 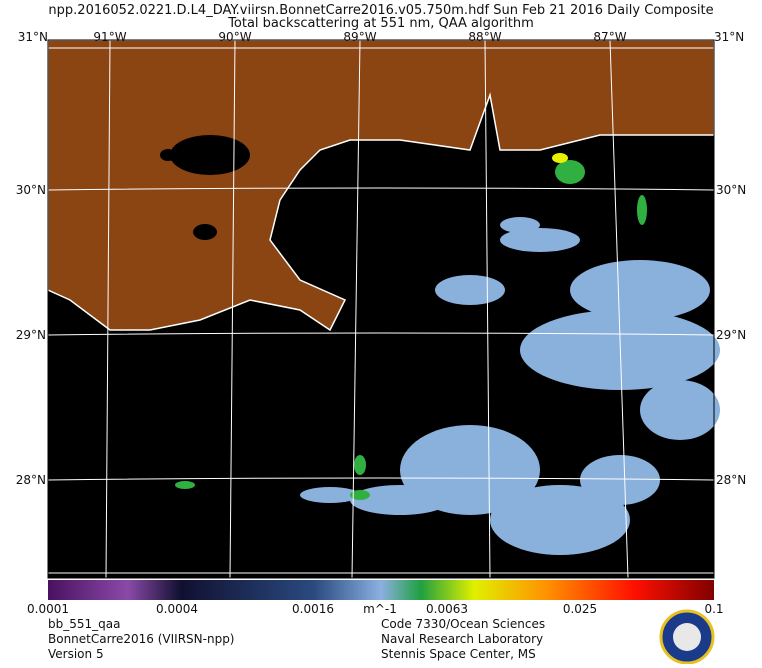 I want to click on footer-right: Stennis Space Center, MS, so click(x=458, y=654).